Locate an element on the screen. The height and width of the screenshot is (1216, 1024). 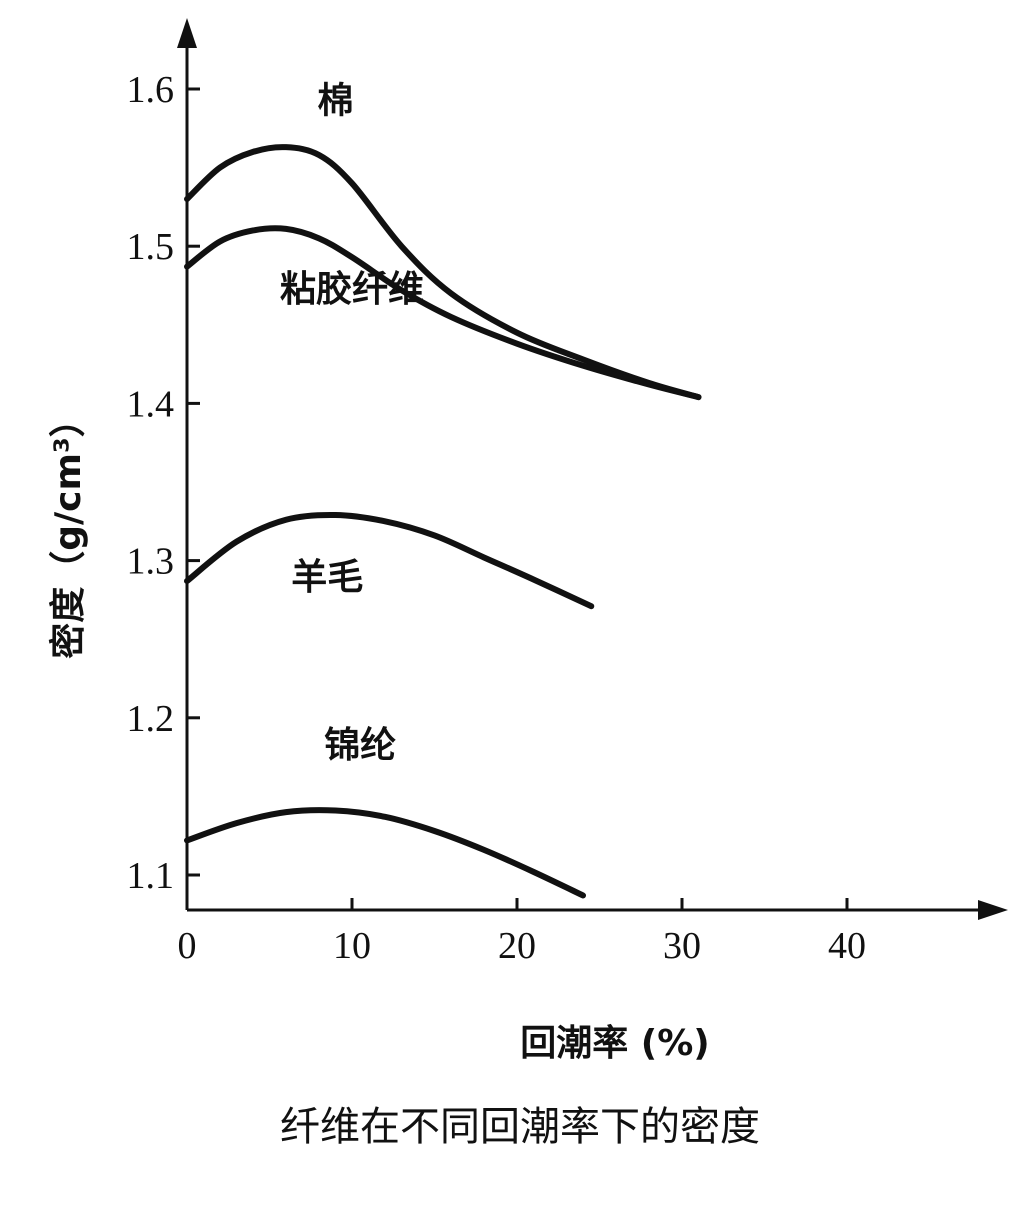
y-tick-label: 1.6 is located at coordinates (151, 90).